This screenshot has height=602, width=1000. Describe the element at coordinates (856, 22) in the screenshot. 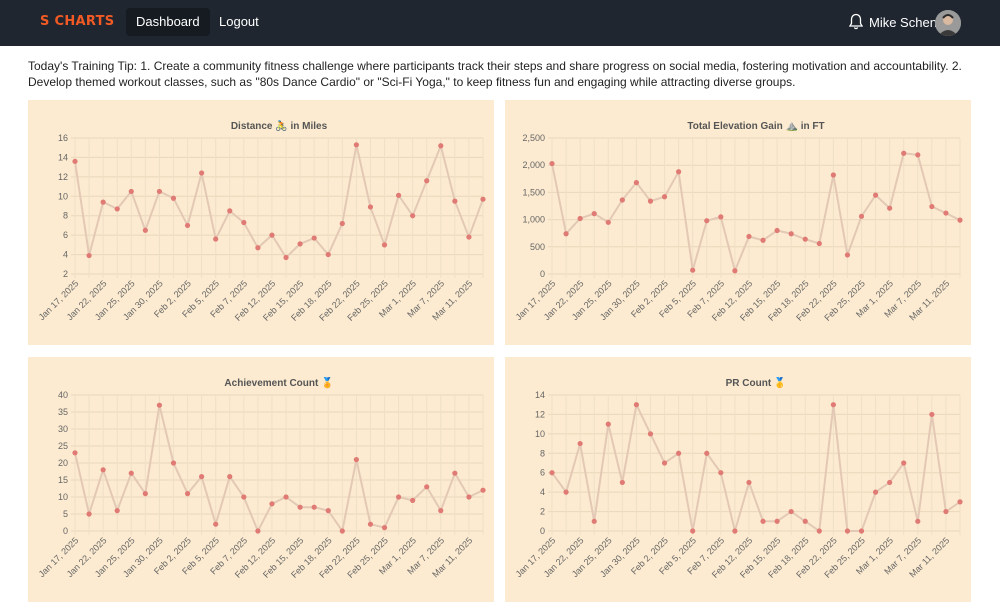

I see `bell-icon` at that location.